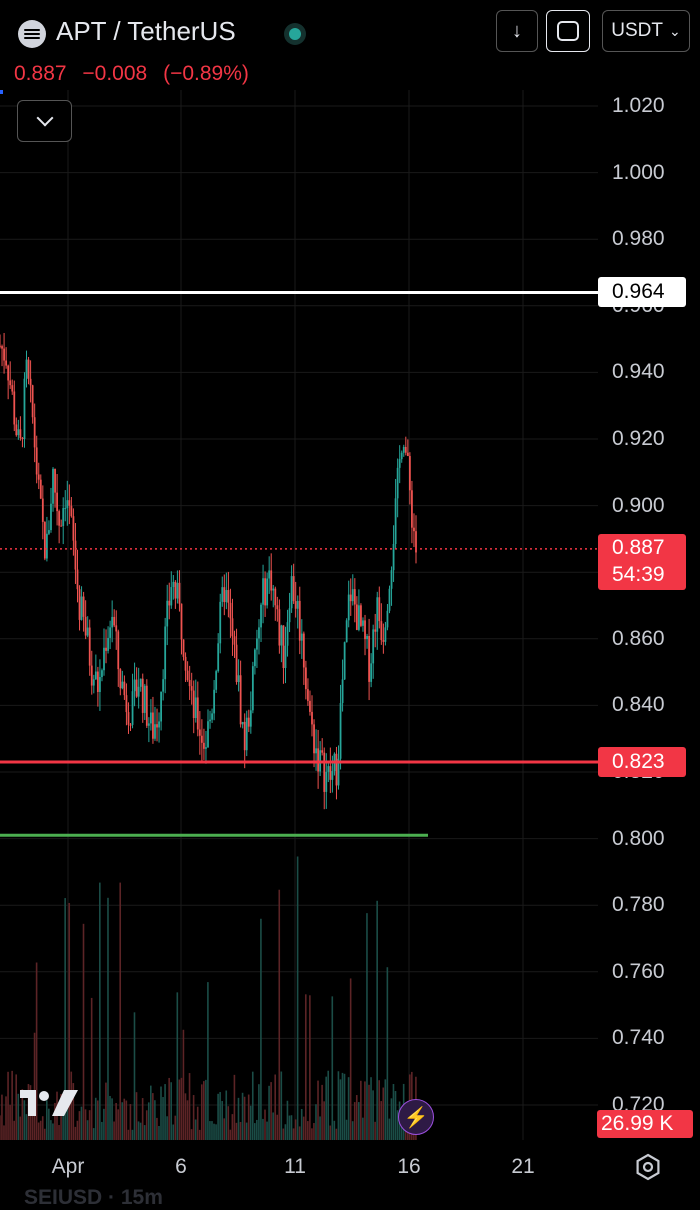  I want to click on time-tick-label: 6, so click(181, 1166).